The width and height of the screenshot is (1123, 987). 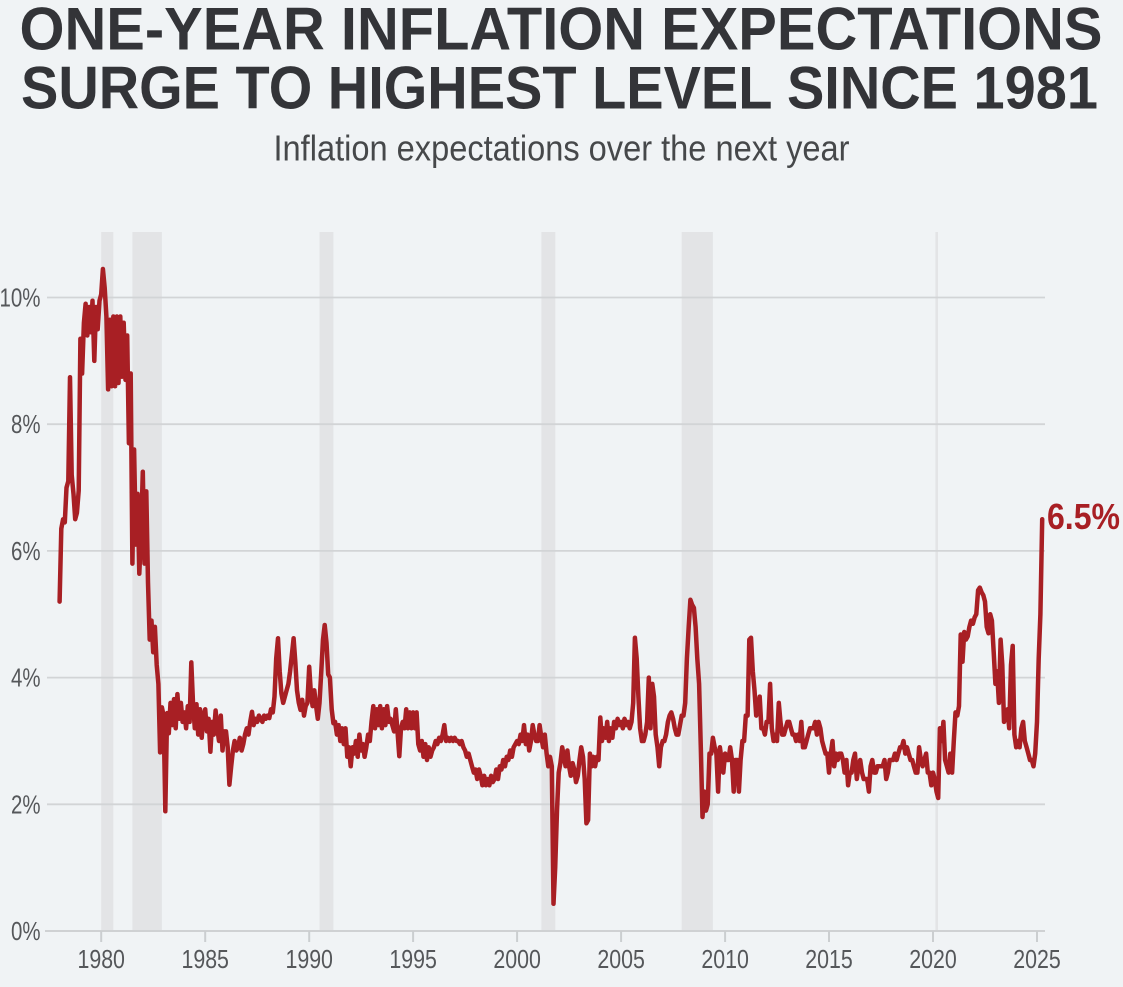 I want to click on svg-text: 8%, so click(x=26, y=424).